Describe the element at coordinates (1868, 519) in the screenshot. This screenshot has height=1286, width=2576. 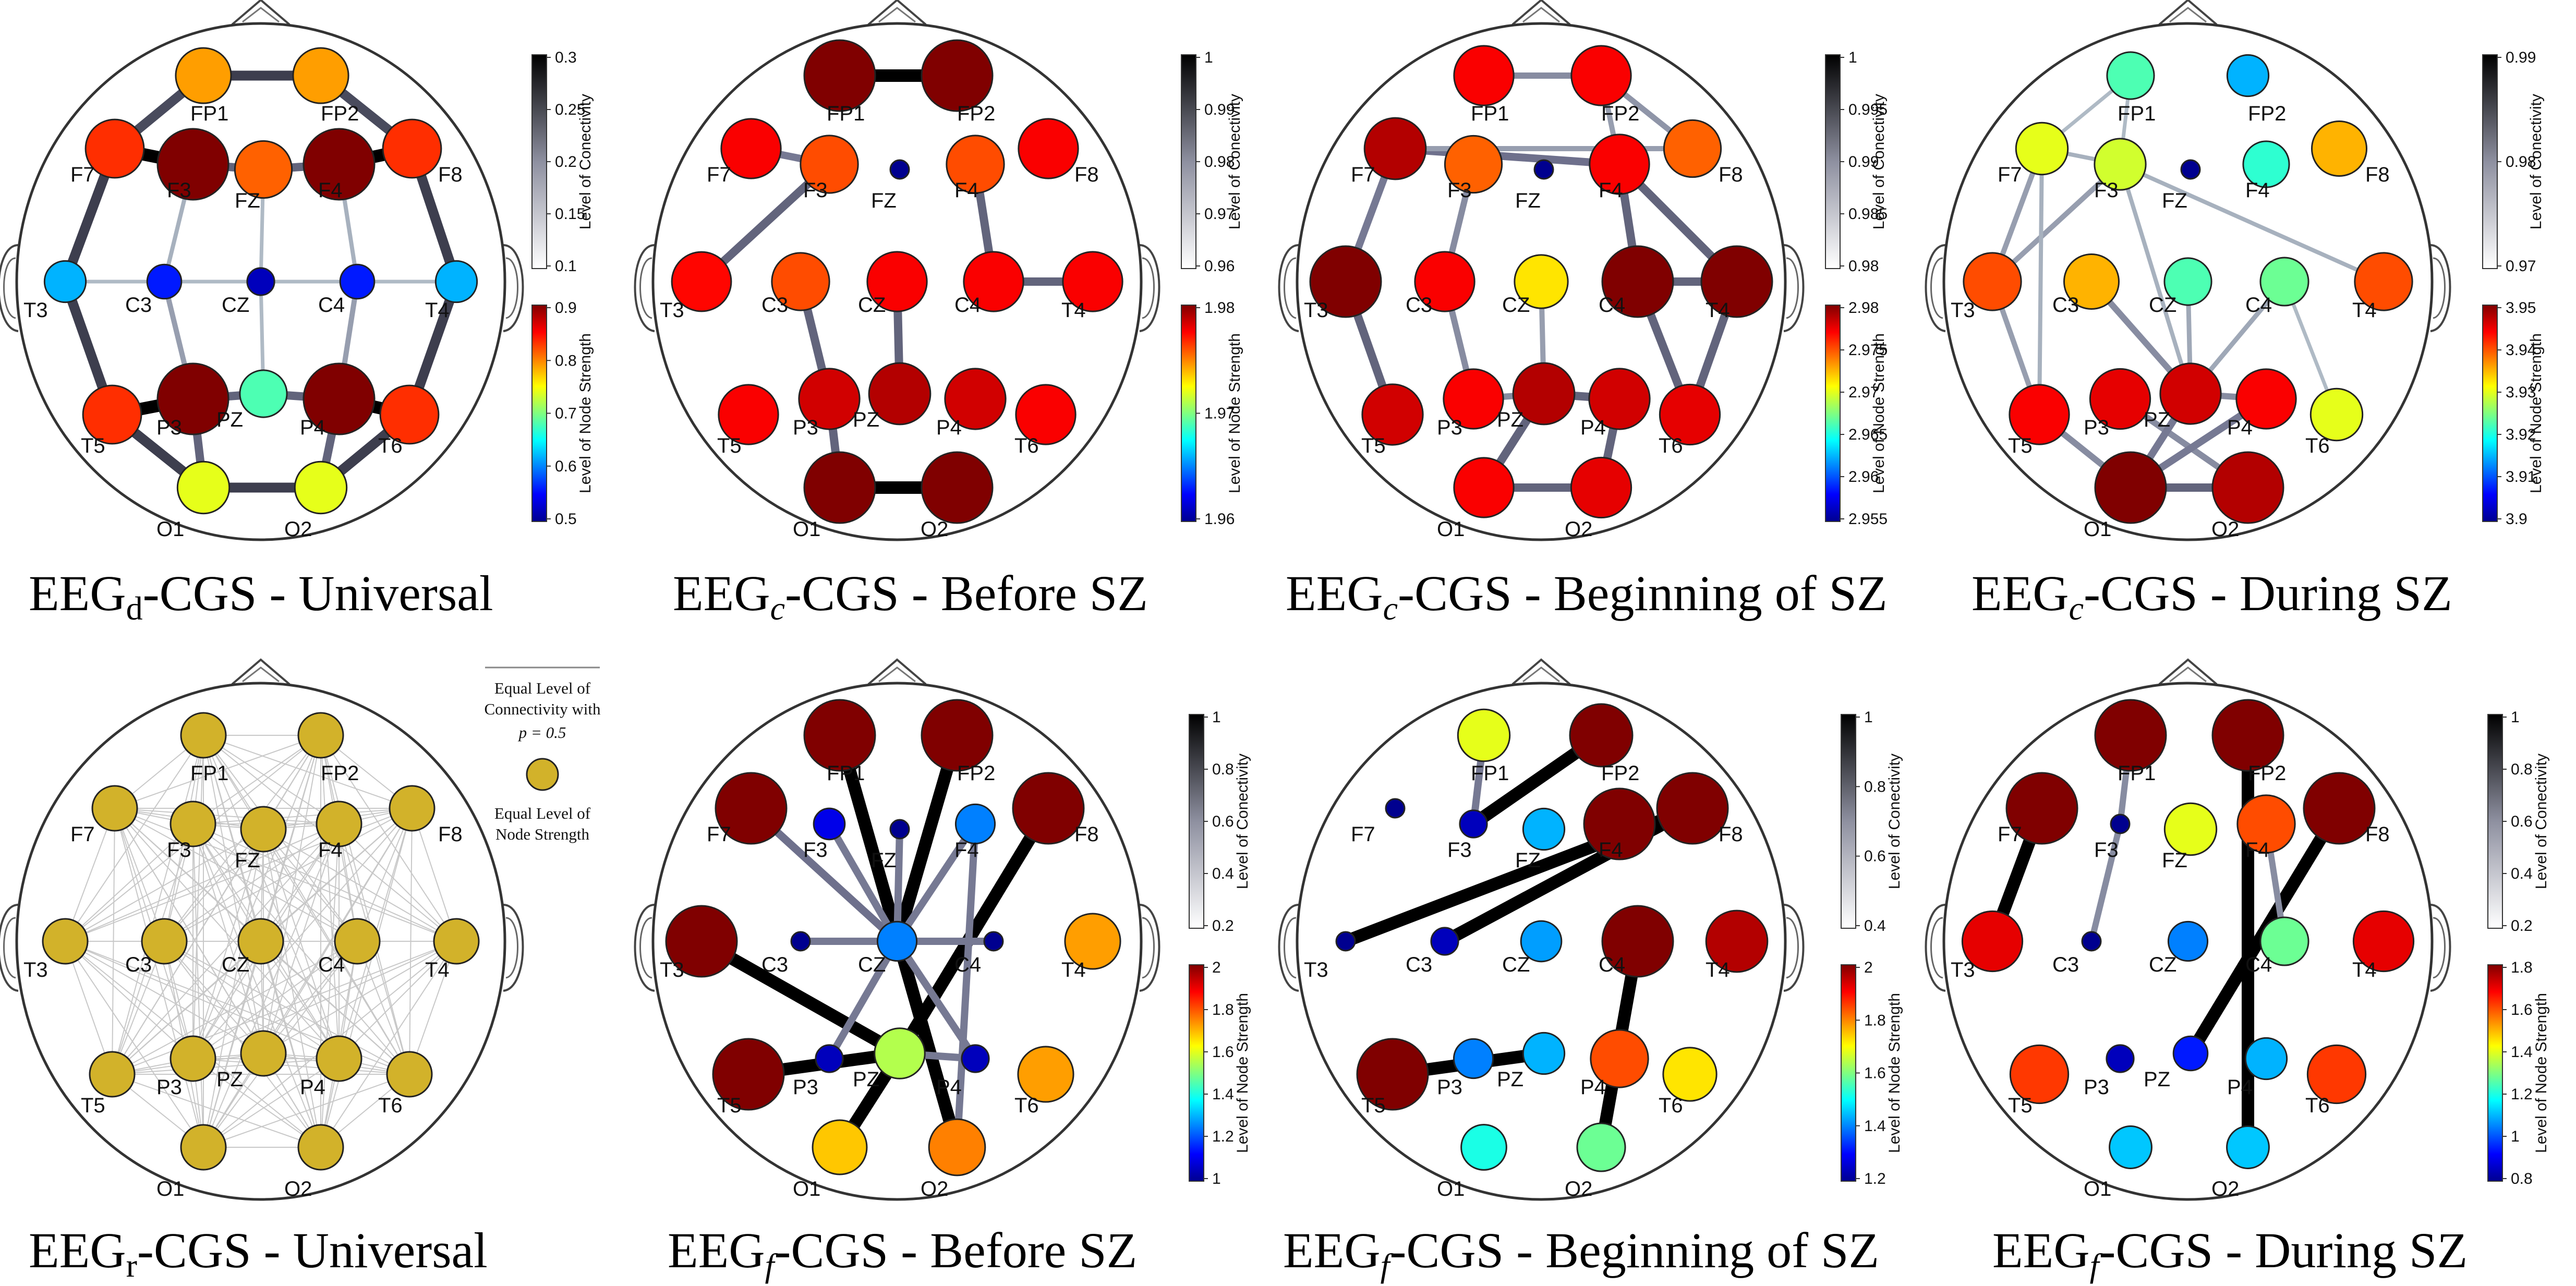
I see `colorbar-tick-label: 2.955` at that location.